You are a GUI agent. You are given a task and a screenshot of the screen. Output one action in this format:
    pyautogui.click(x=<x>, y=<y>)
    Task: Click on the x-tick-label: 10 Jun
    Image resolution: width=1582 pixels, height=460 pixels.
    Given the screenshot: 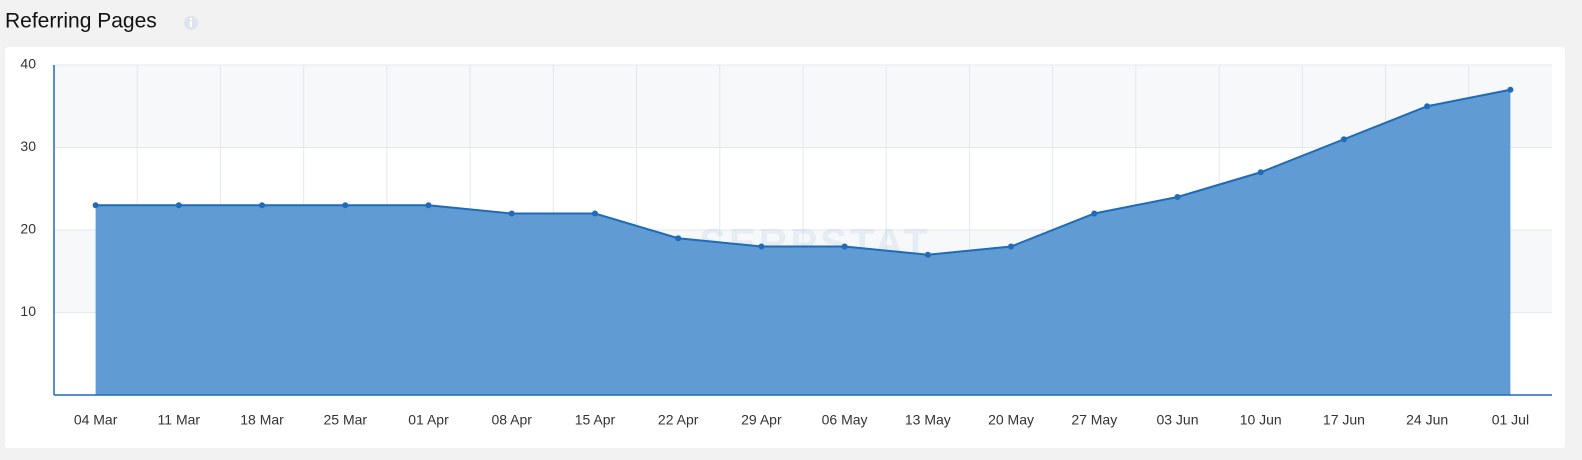 What is the action you would take?
    pyautogui.click(x=1261, y=420)
    